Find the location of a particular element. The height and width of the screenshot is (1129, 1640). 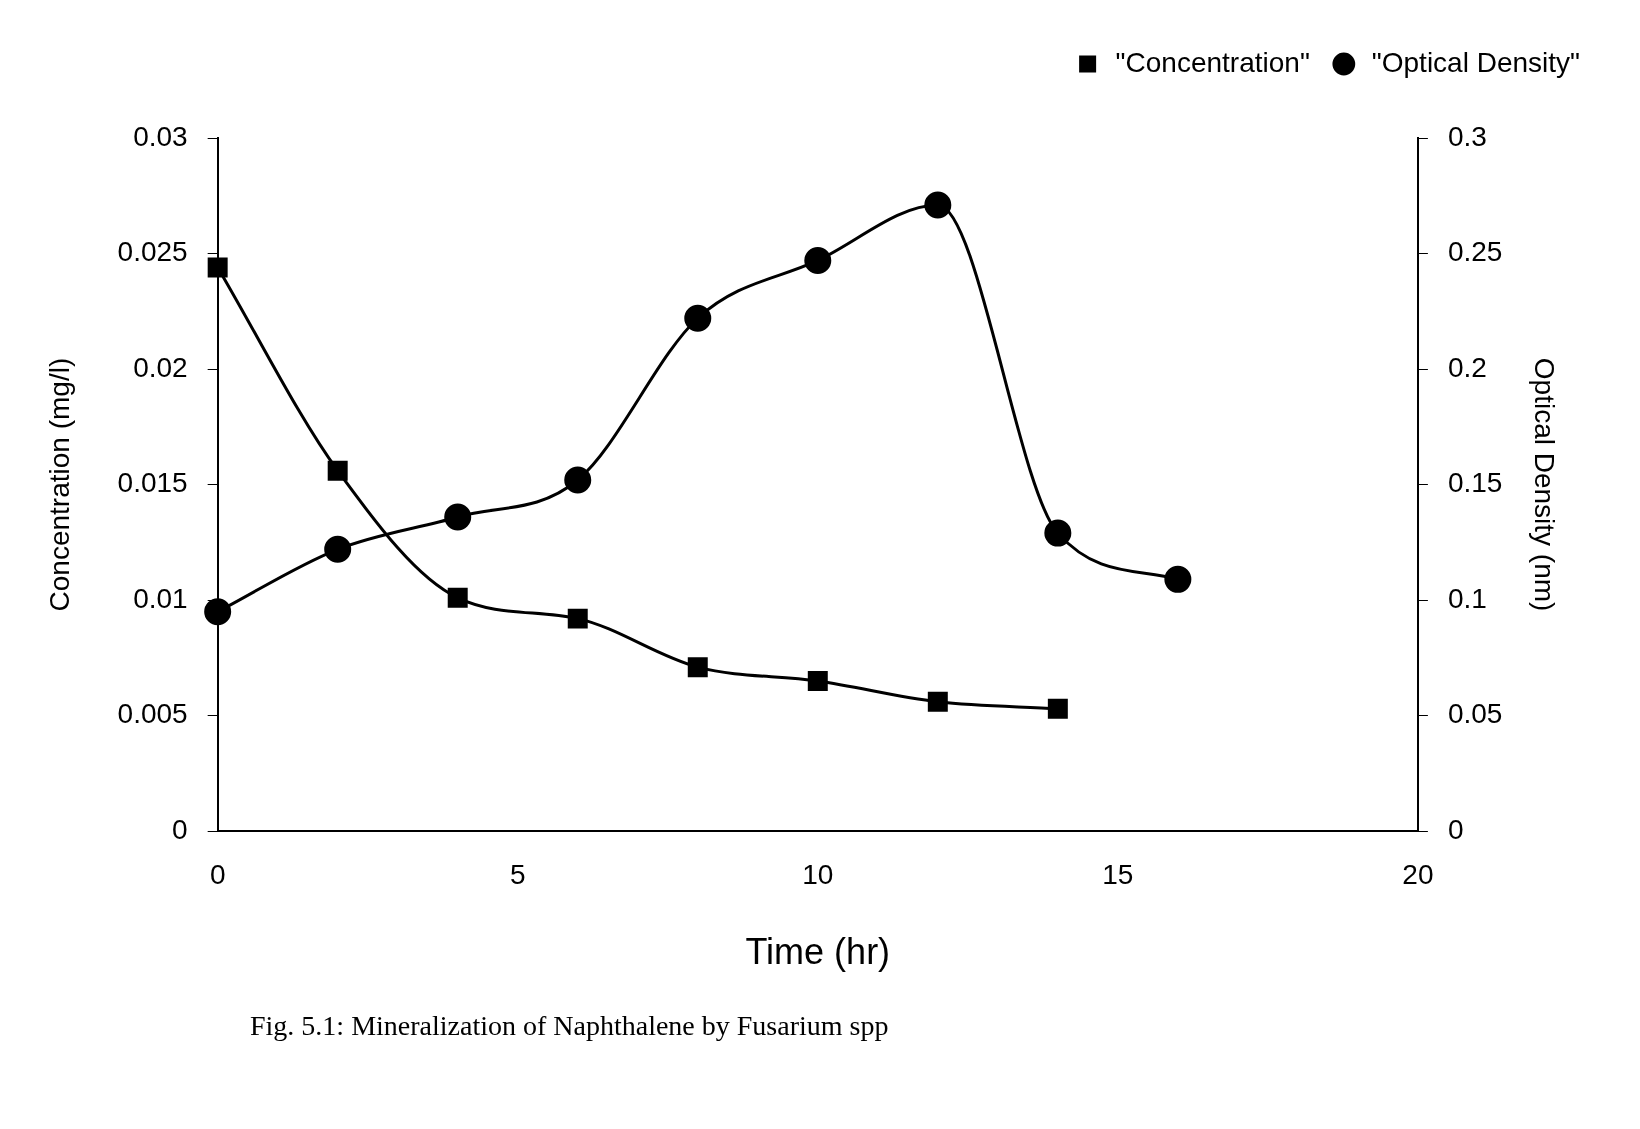

y-tick-label: 0.03 is located at coordinates (160, 136).